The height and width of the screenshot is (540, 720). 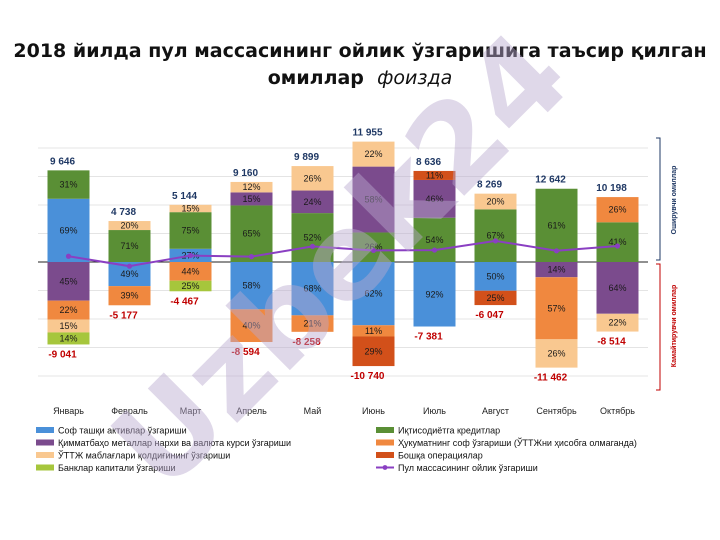 I want to click on x-tick-label: Апрель, so click(x=251, y=411).